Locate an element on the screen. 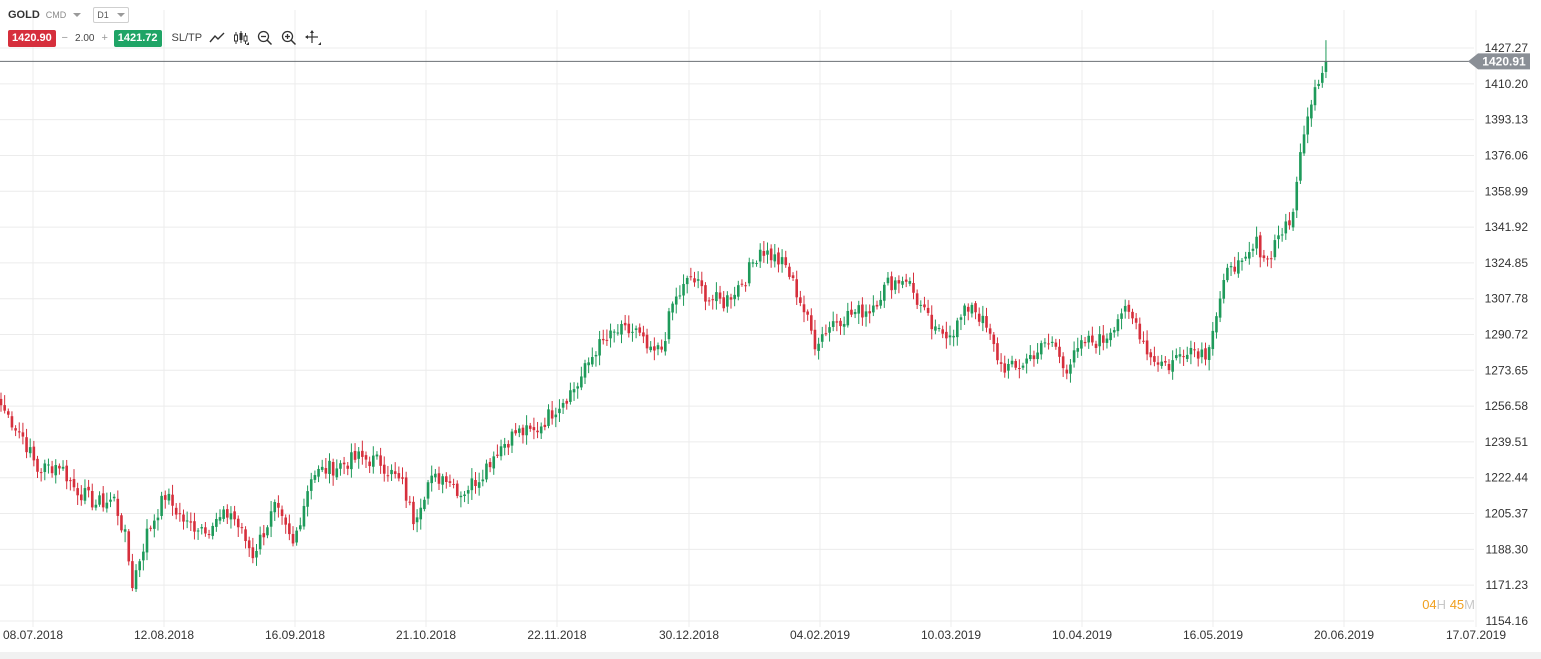 The image size is (1541, 659). chevron-down-icon is located at coordinates (120, 15).